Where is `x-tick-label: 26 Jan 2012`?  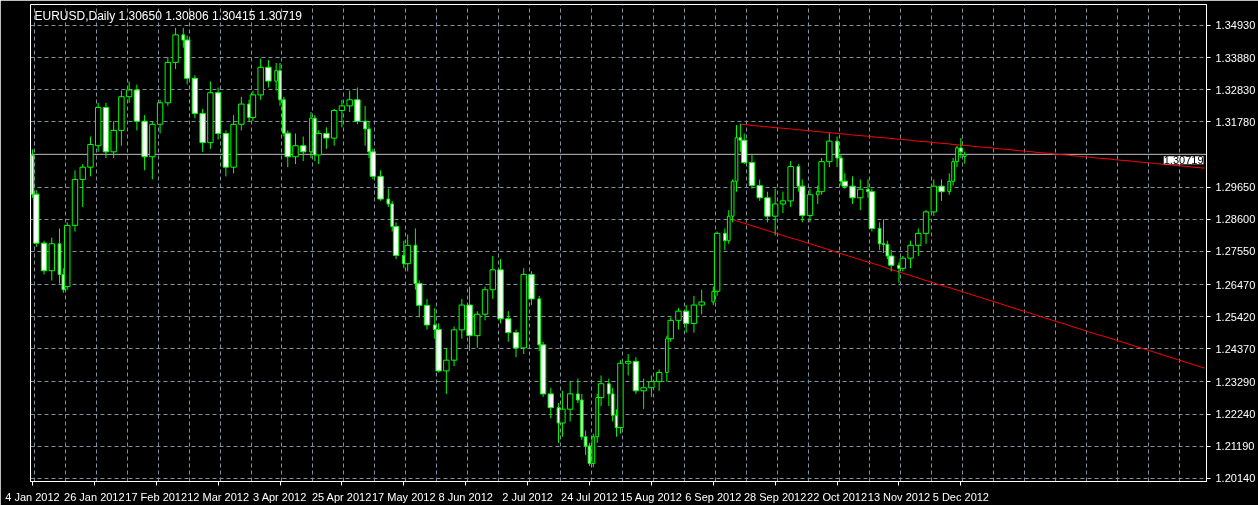
x-tick-label: 26 Jan 2012 is located at coordinates (94, 496).